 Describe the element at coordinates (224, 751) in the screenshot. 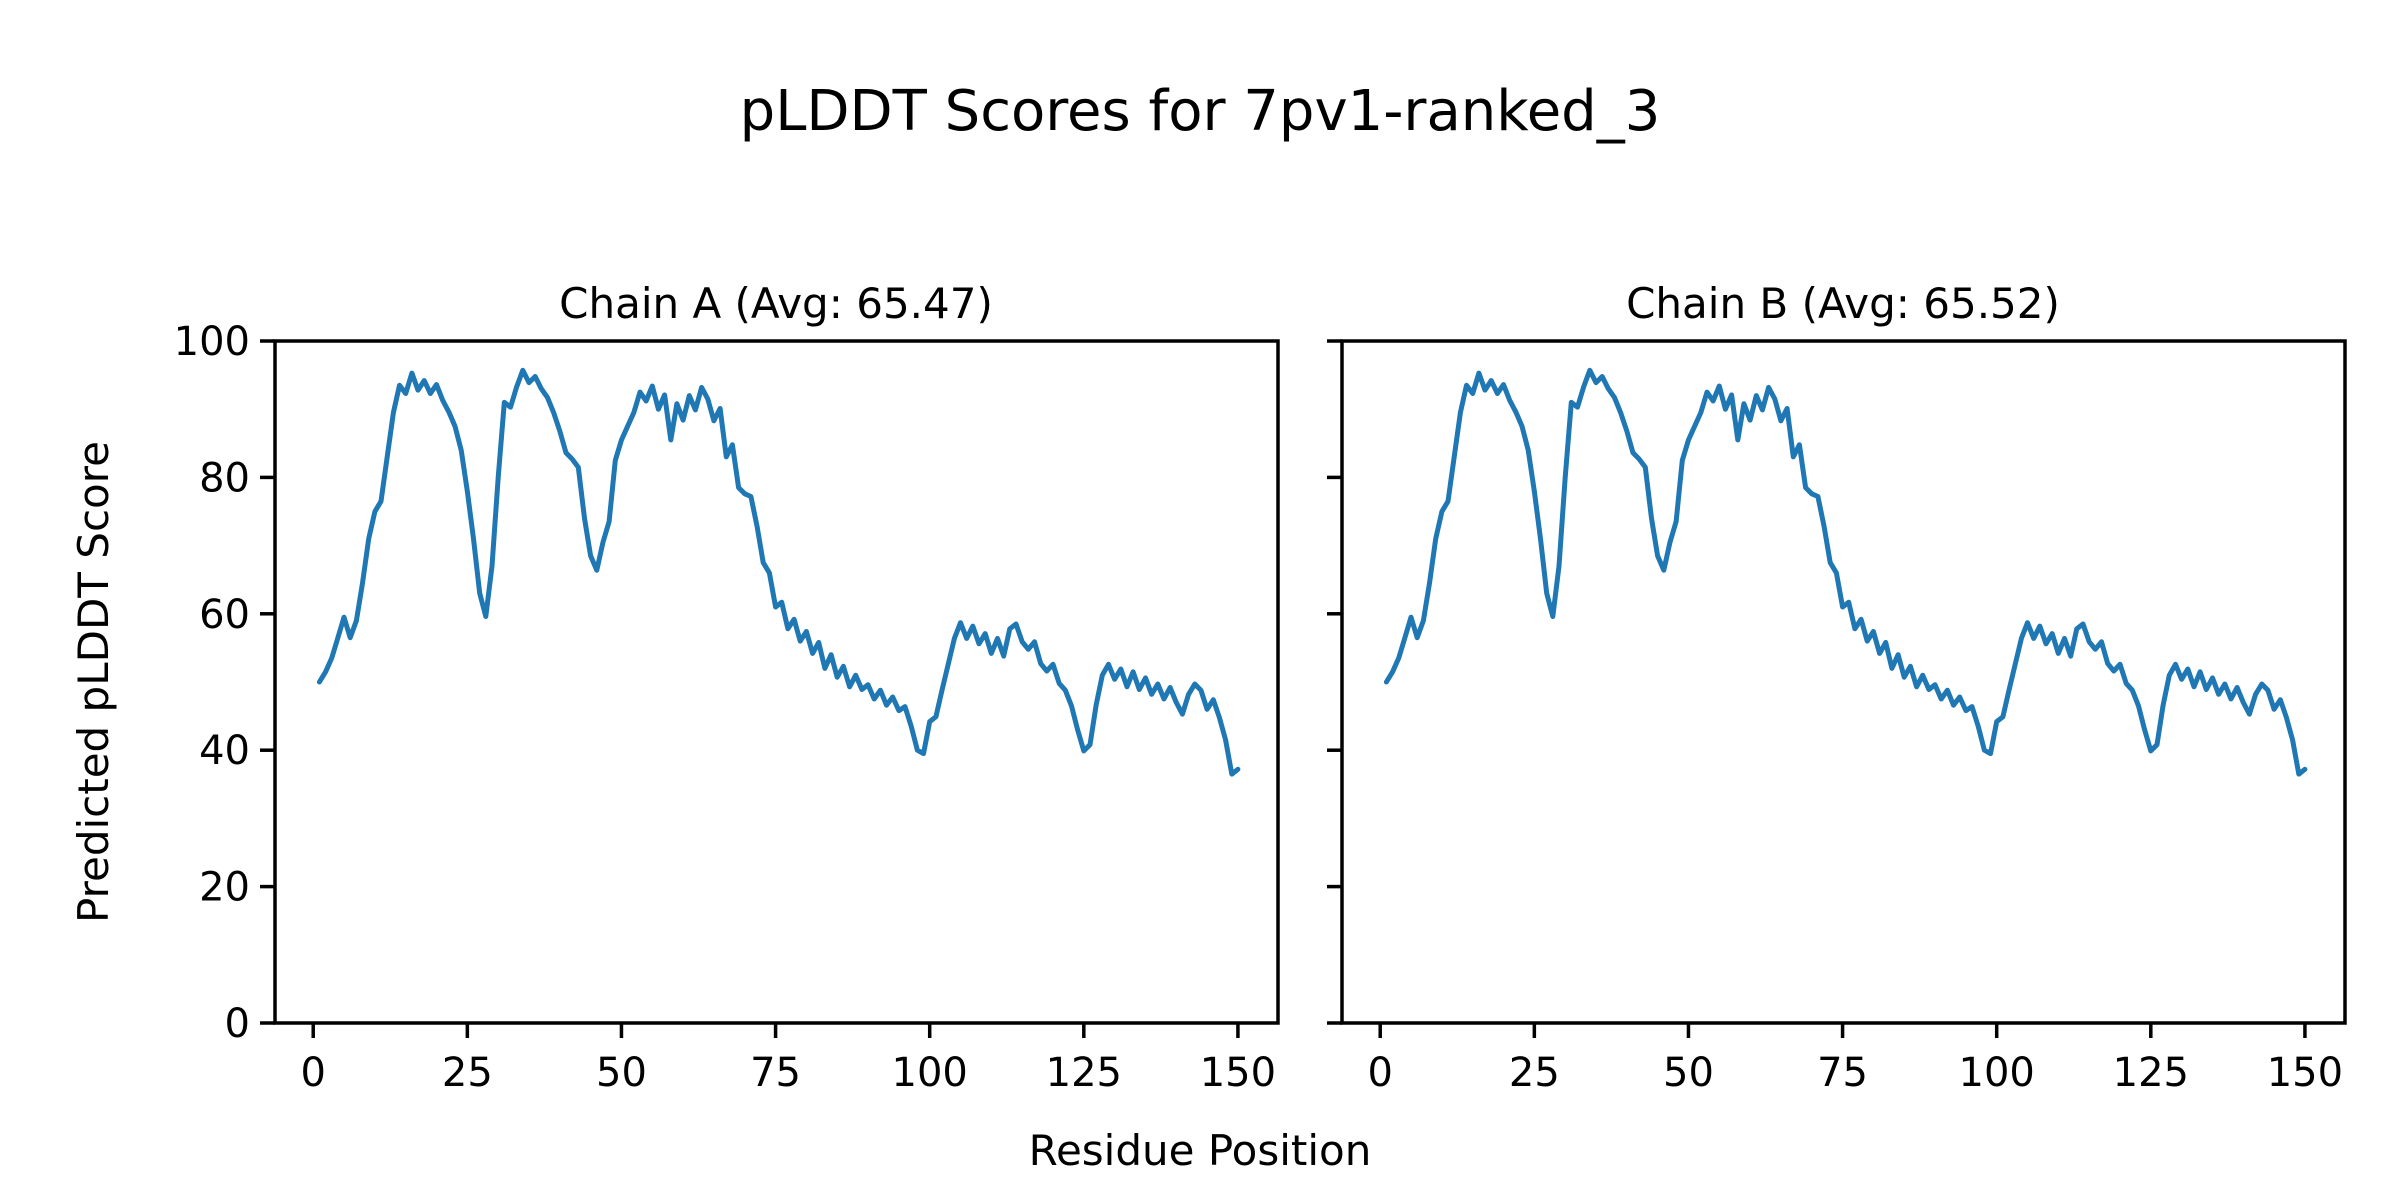

I see `y-axis-tick-label: 40` at that location.